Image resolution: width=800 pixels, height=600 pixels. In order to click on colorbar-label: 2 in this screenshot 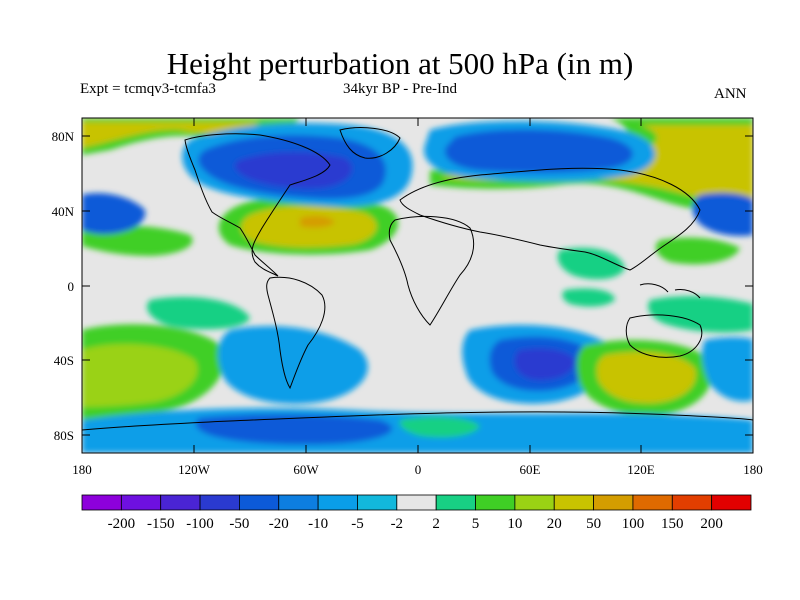, I will do `click(436, 524)`.